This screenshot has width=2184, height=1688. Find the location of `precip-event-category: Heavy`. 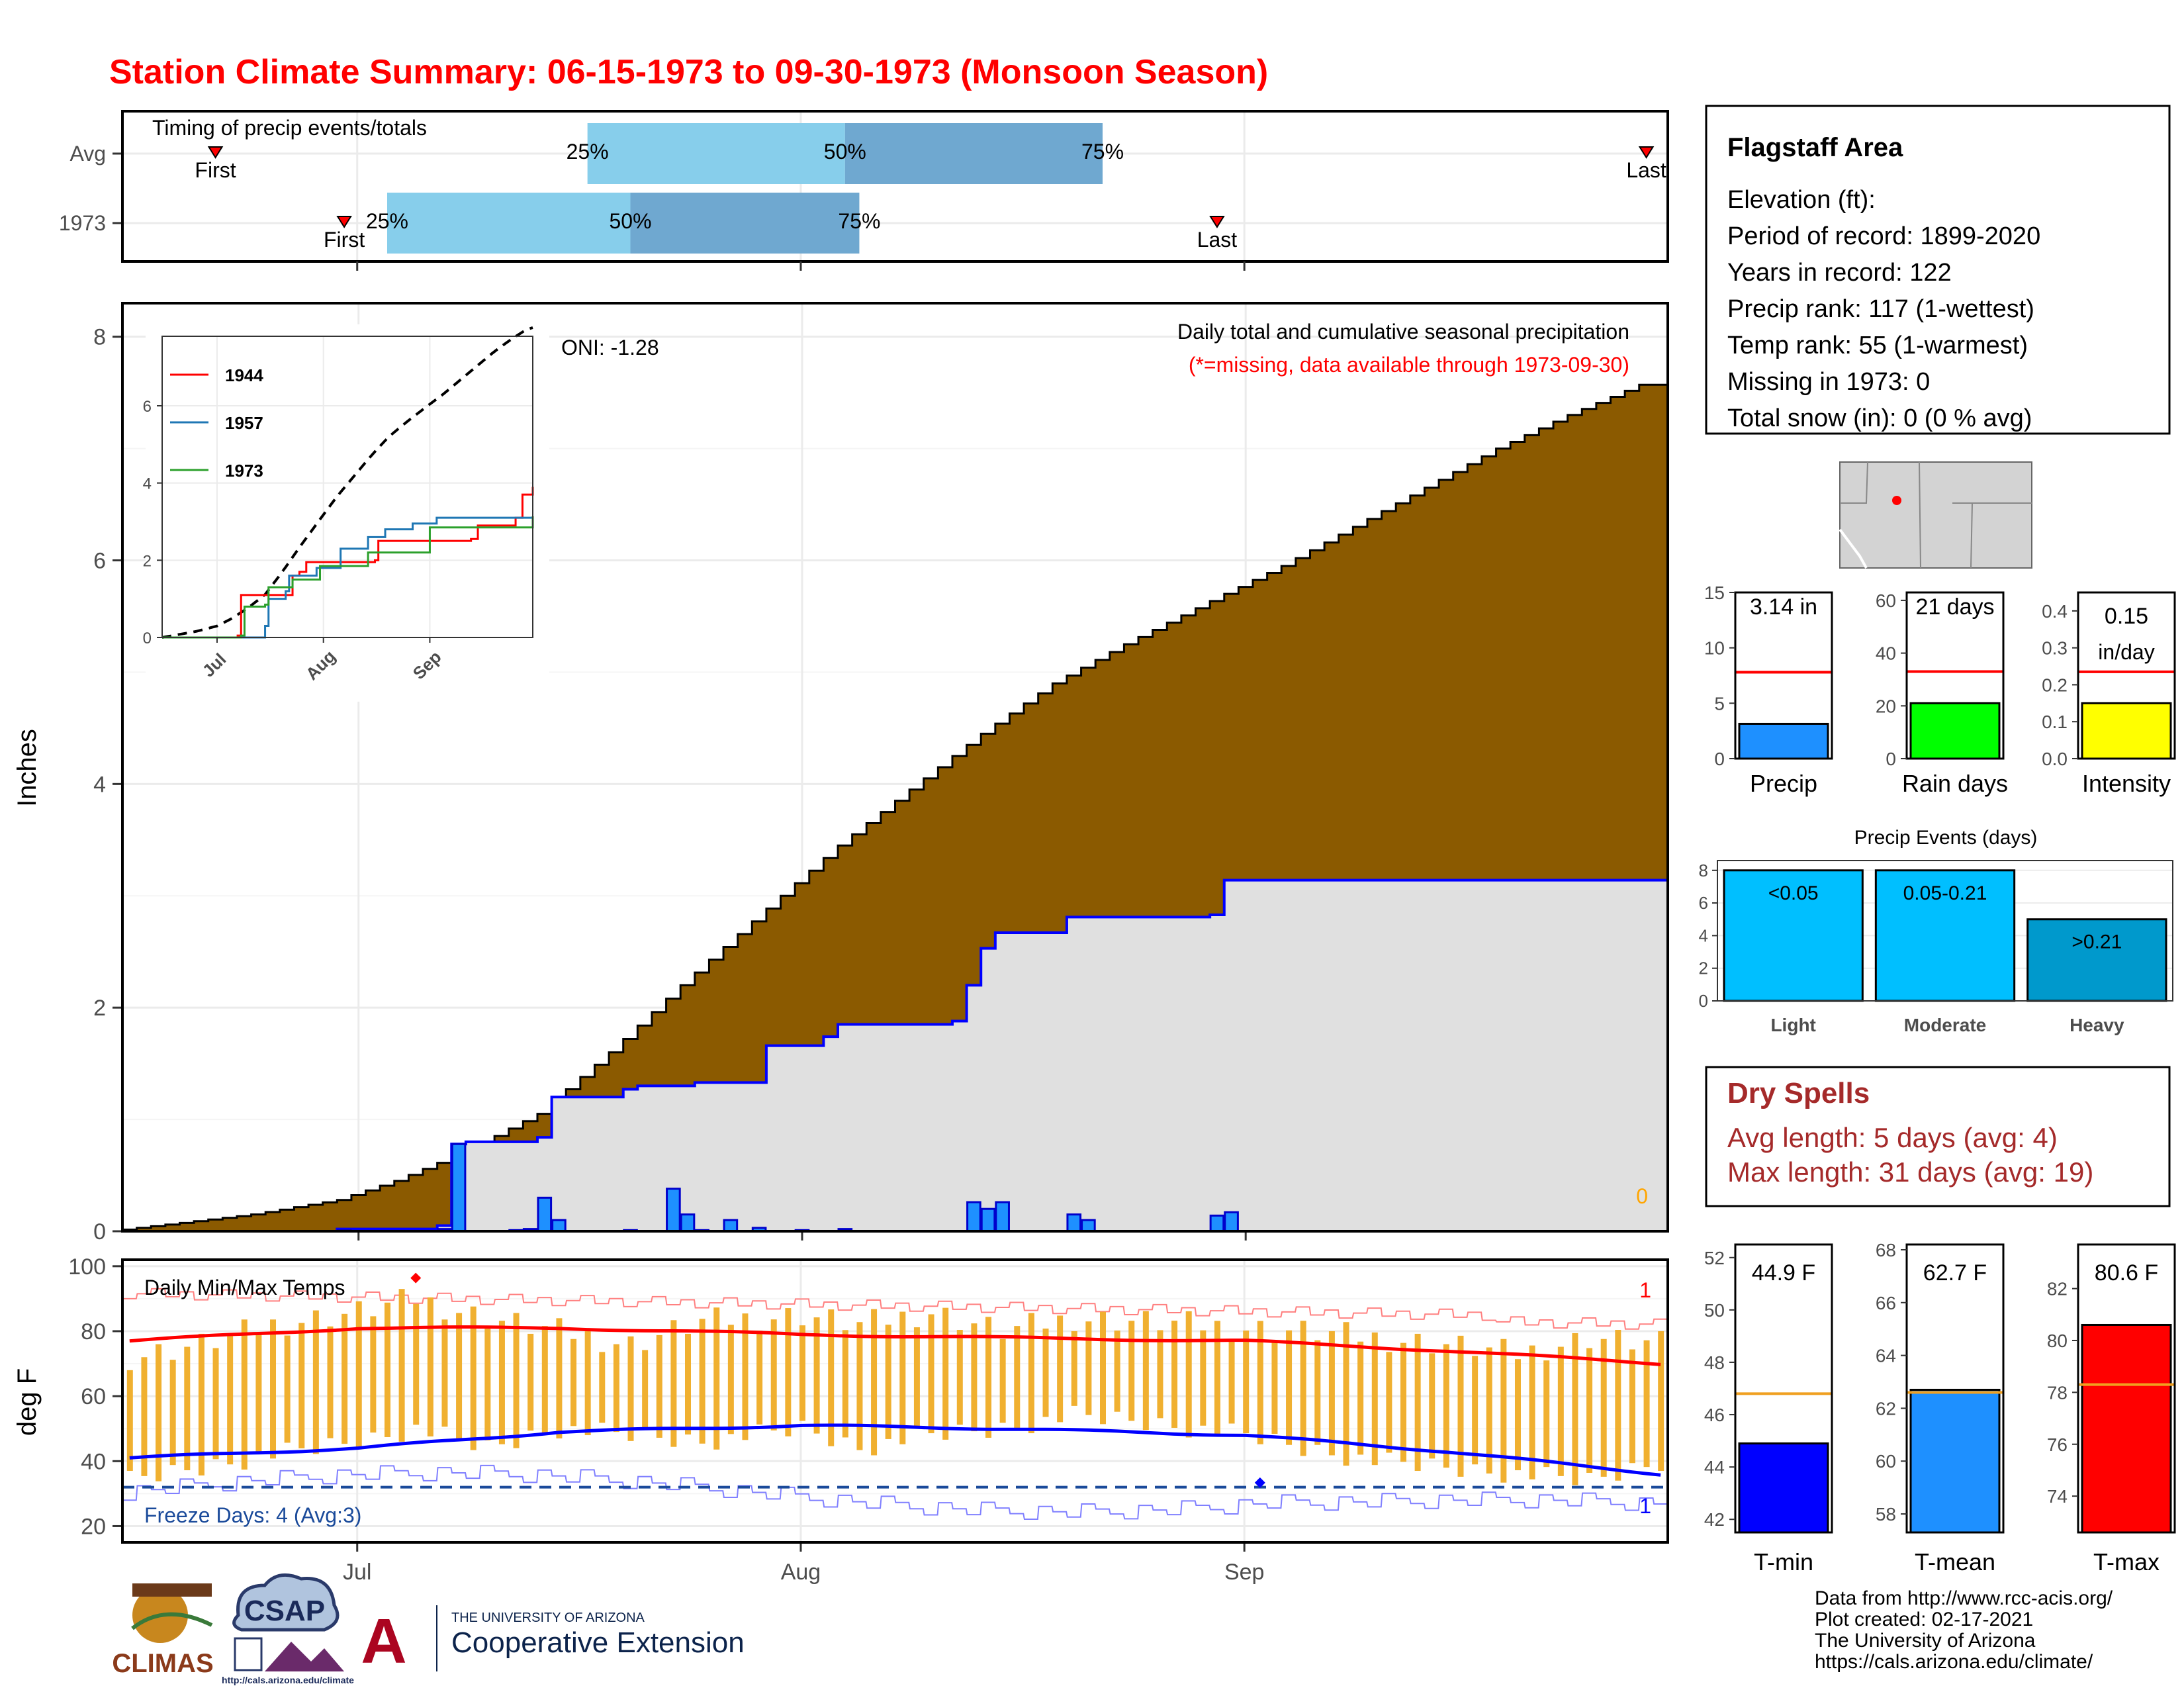

precip-event-category: Heavy is located at coordinates (2097, 1025).